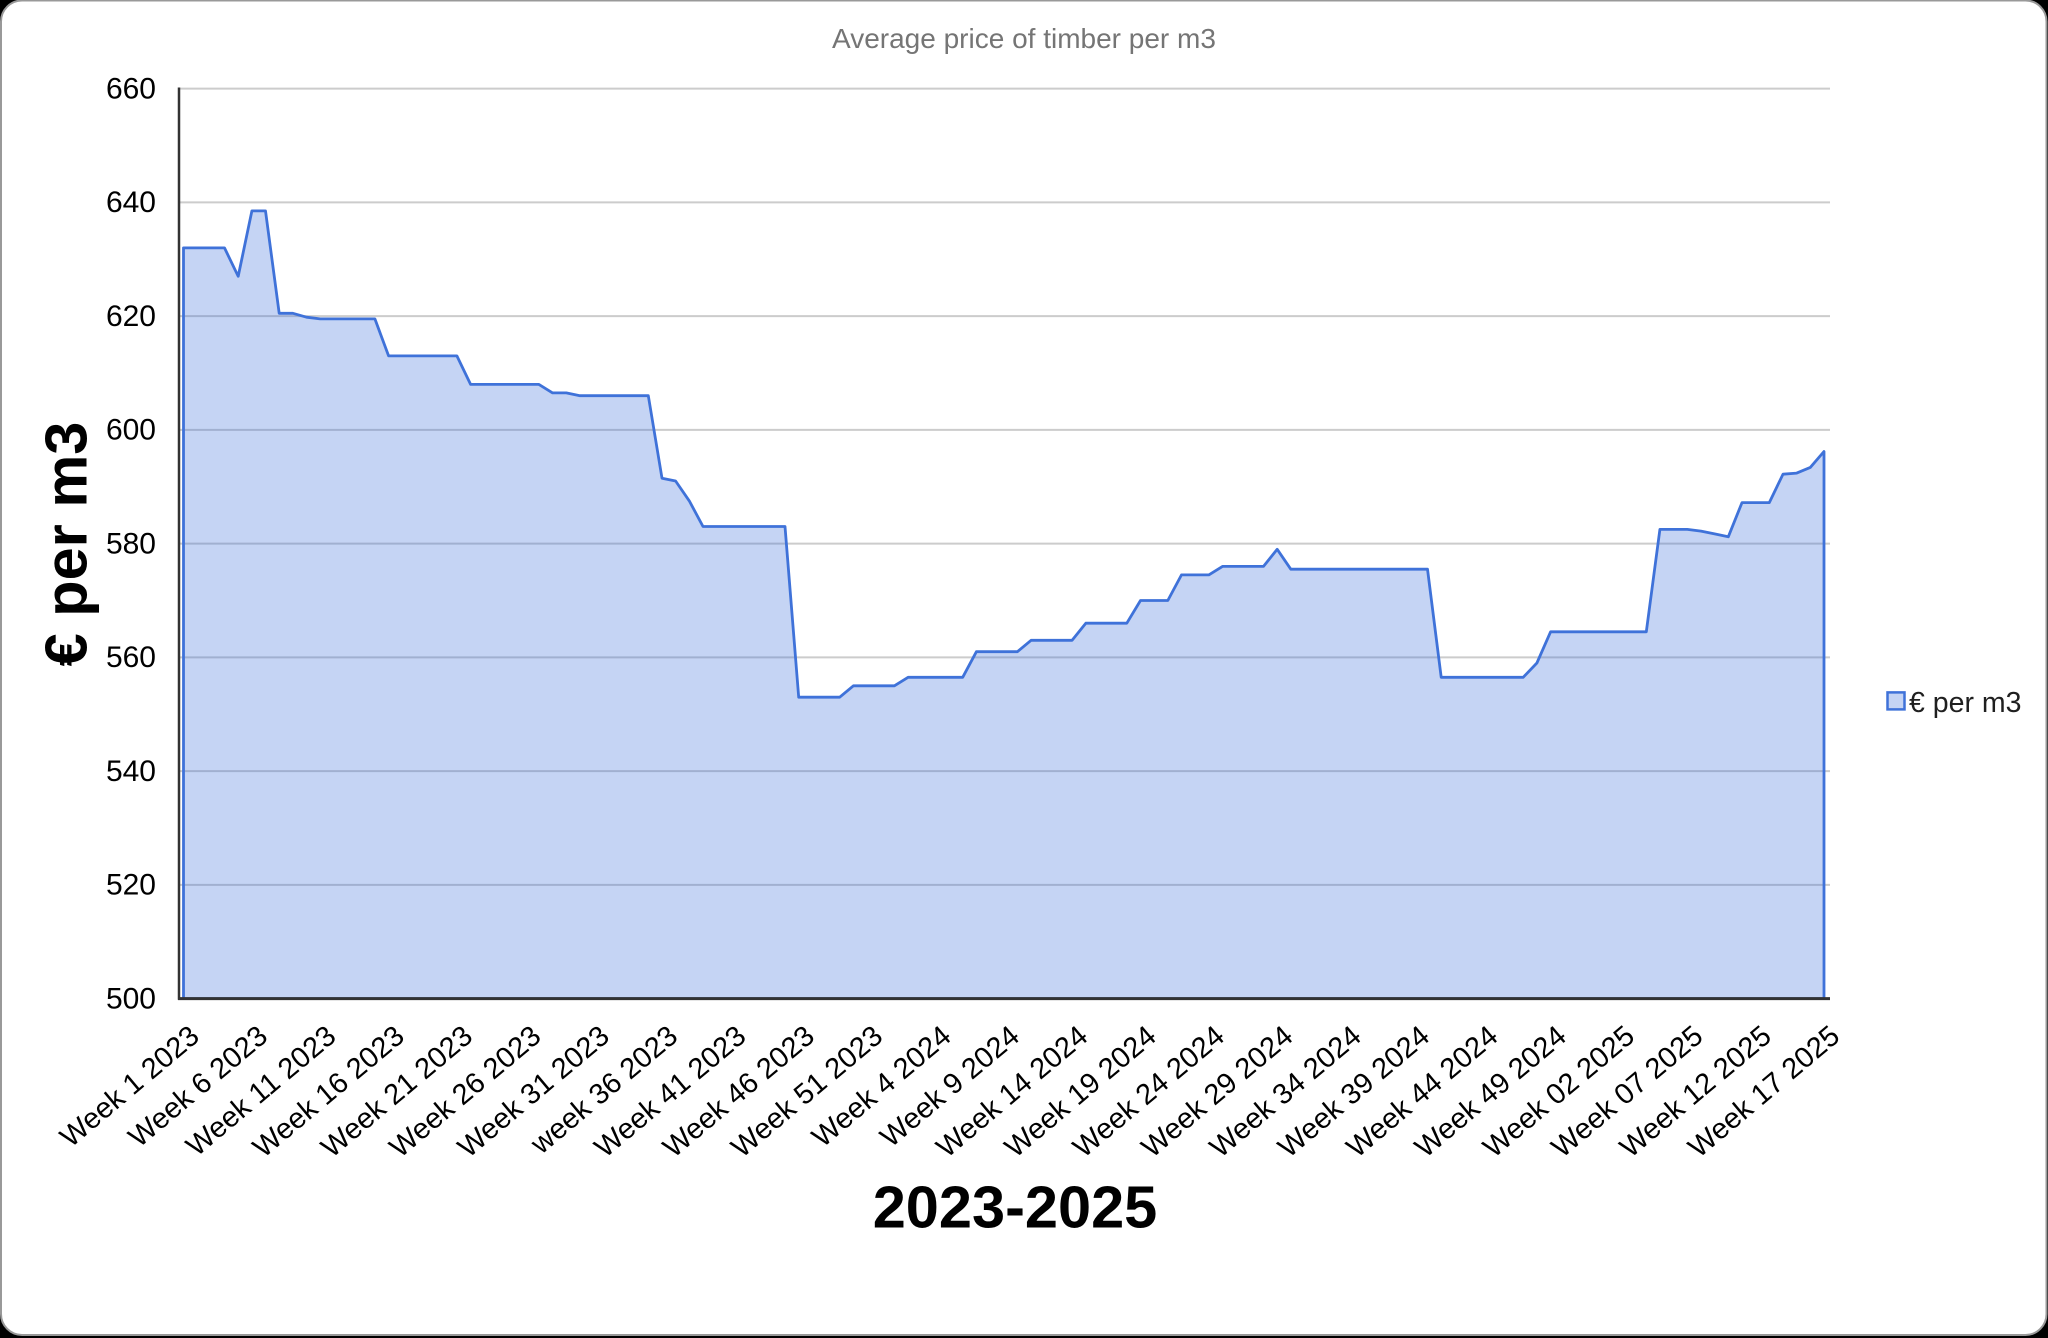 This screenshot has height=1338, width=2048. Describe the element at coordinates (131, 88) in the screenshot. I see `svg-text: 660` at that location.